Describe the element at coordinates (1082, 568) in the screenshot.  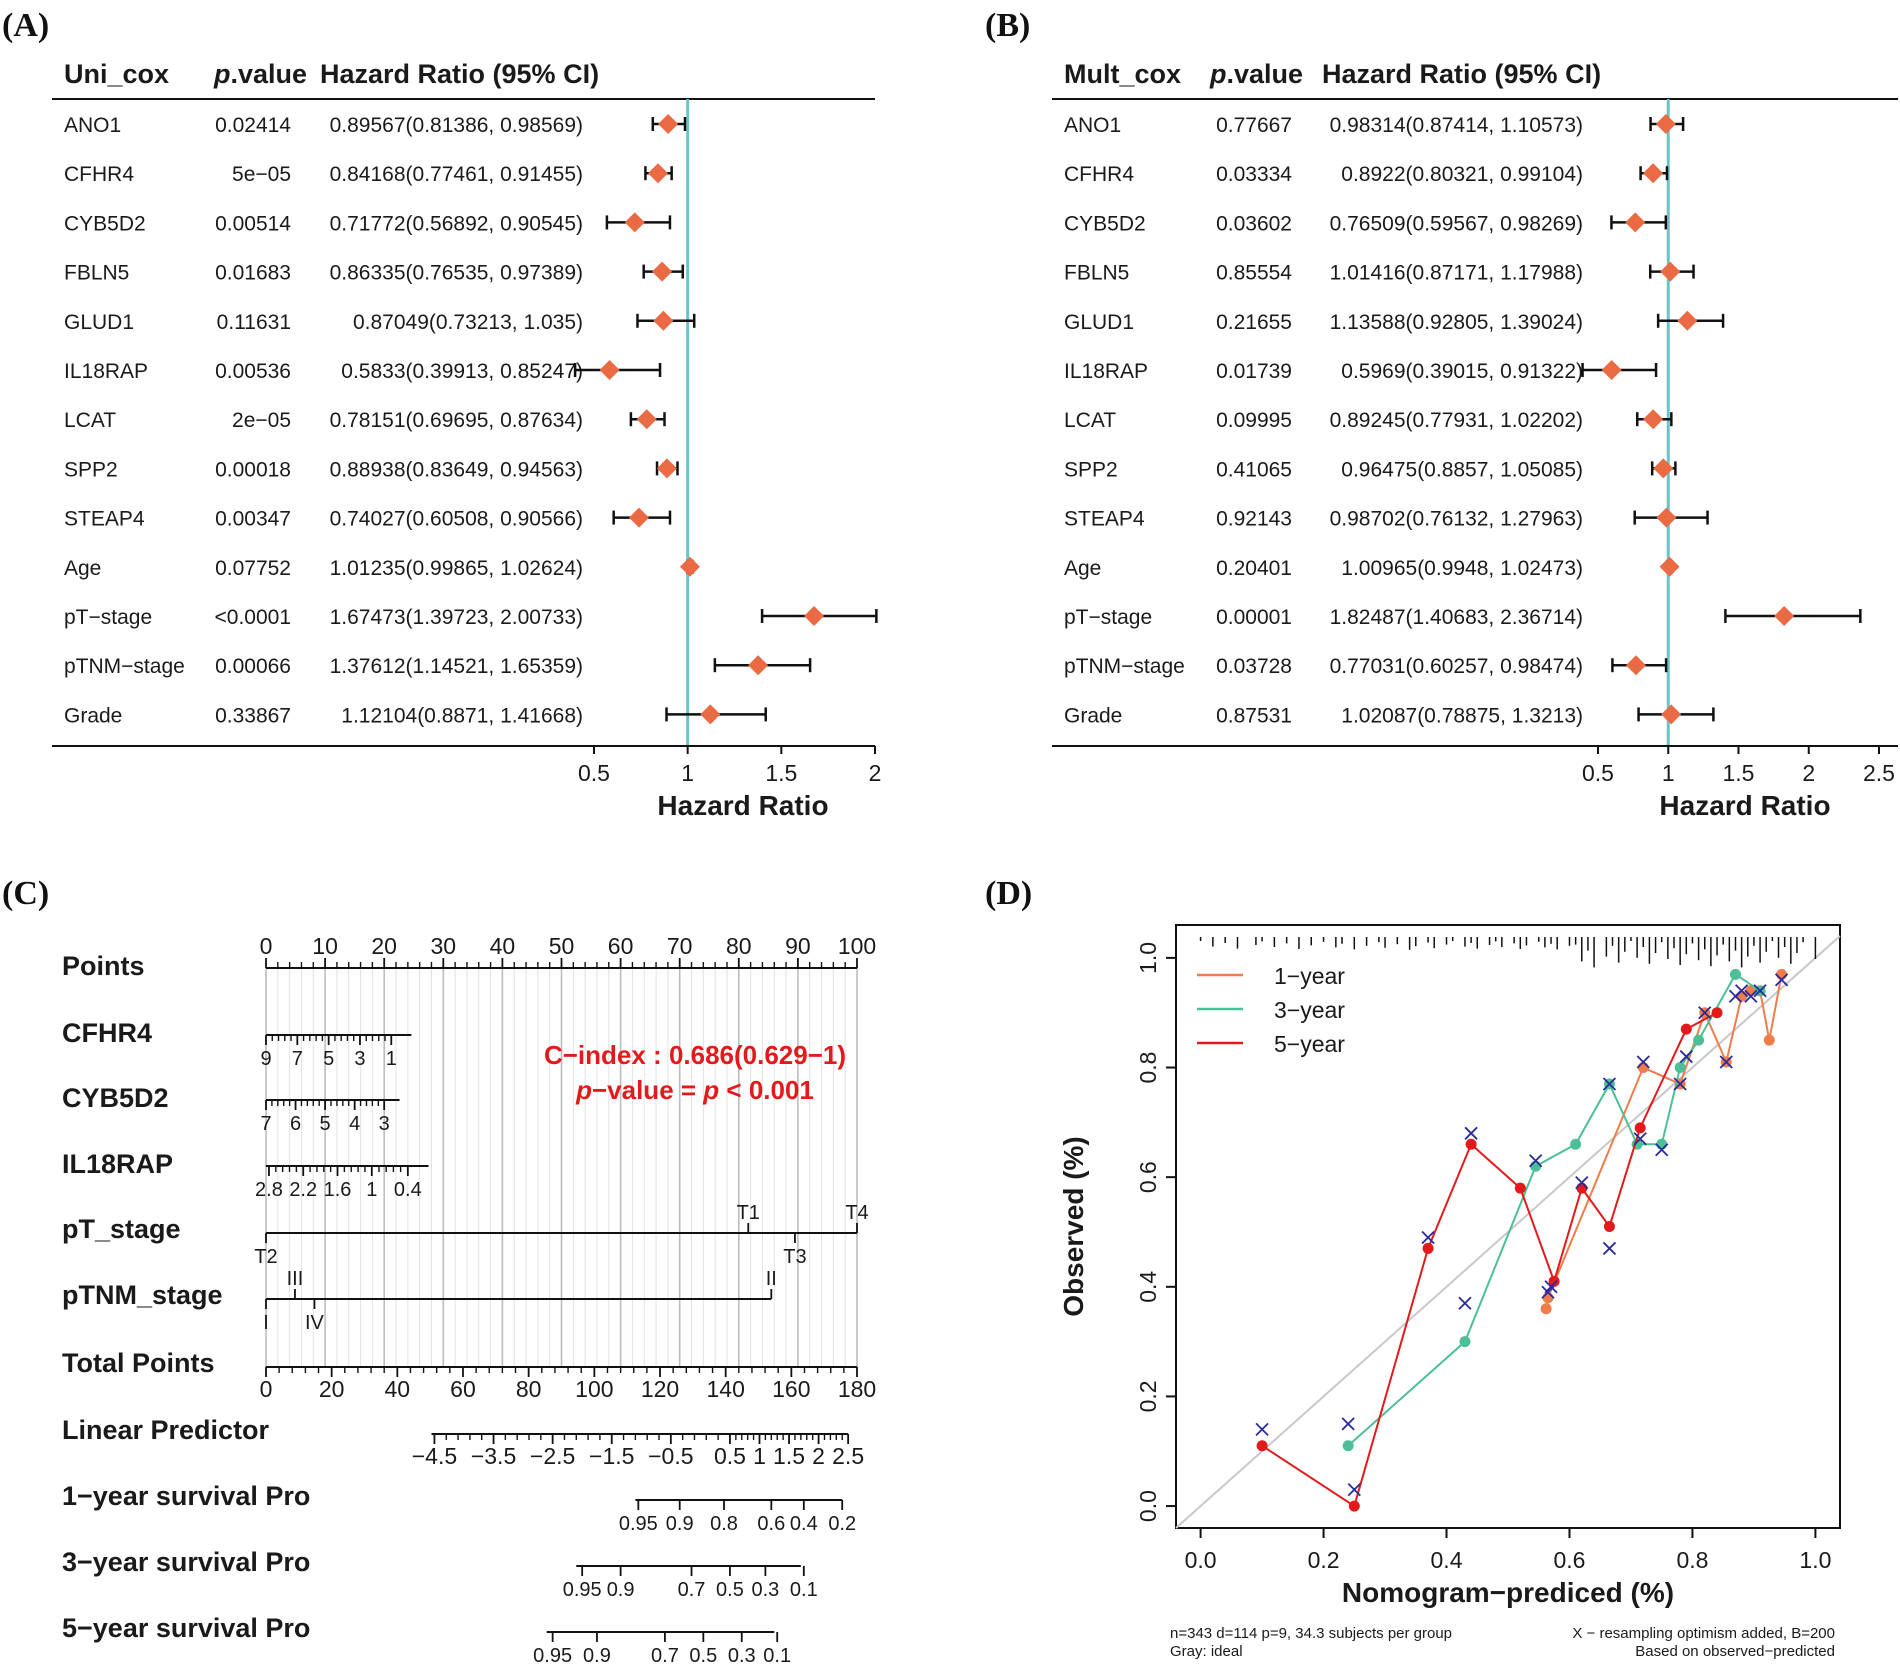
I see `row-name: Age` at that location.